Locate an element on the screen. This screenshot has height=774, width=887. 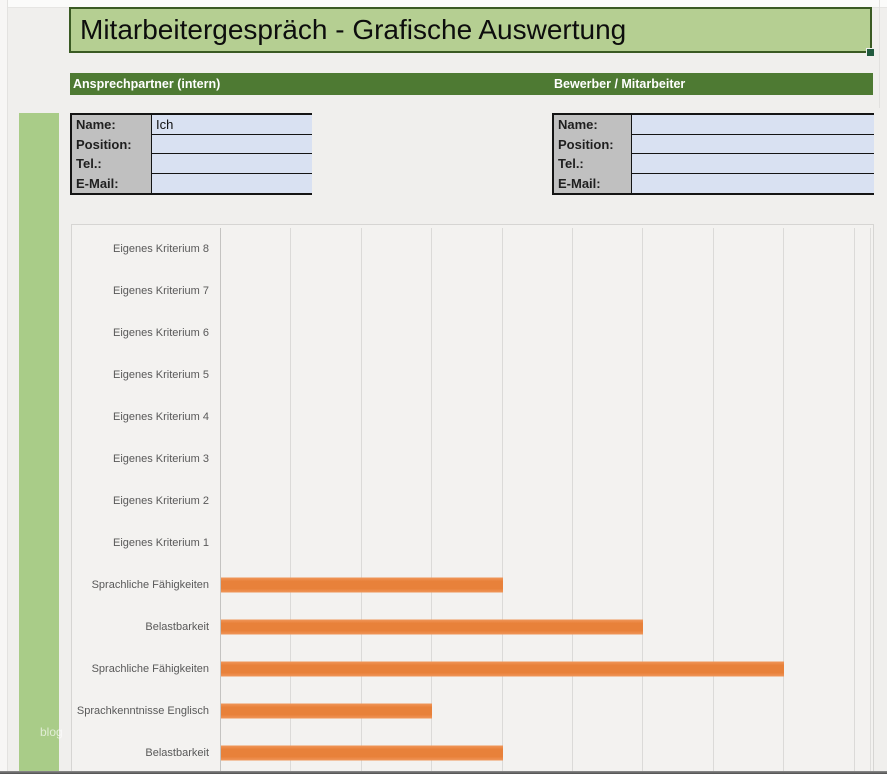
form-ansprechpartner: Name: Ich Position: Tel.: E-Mail: is located at coordinates (191, 154).